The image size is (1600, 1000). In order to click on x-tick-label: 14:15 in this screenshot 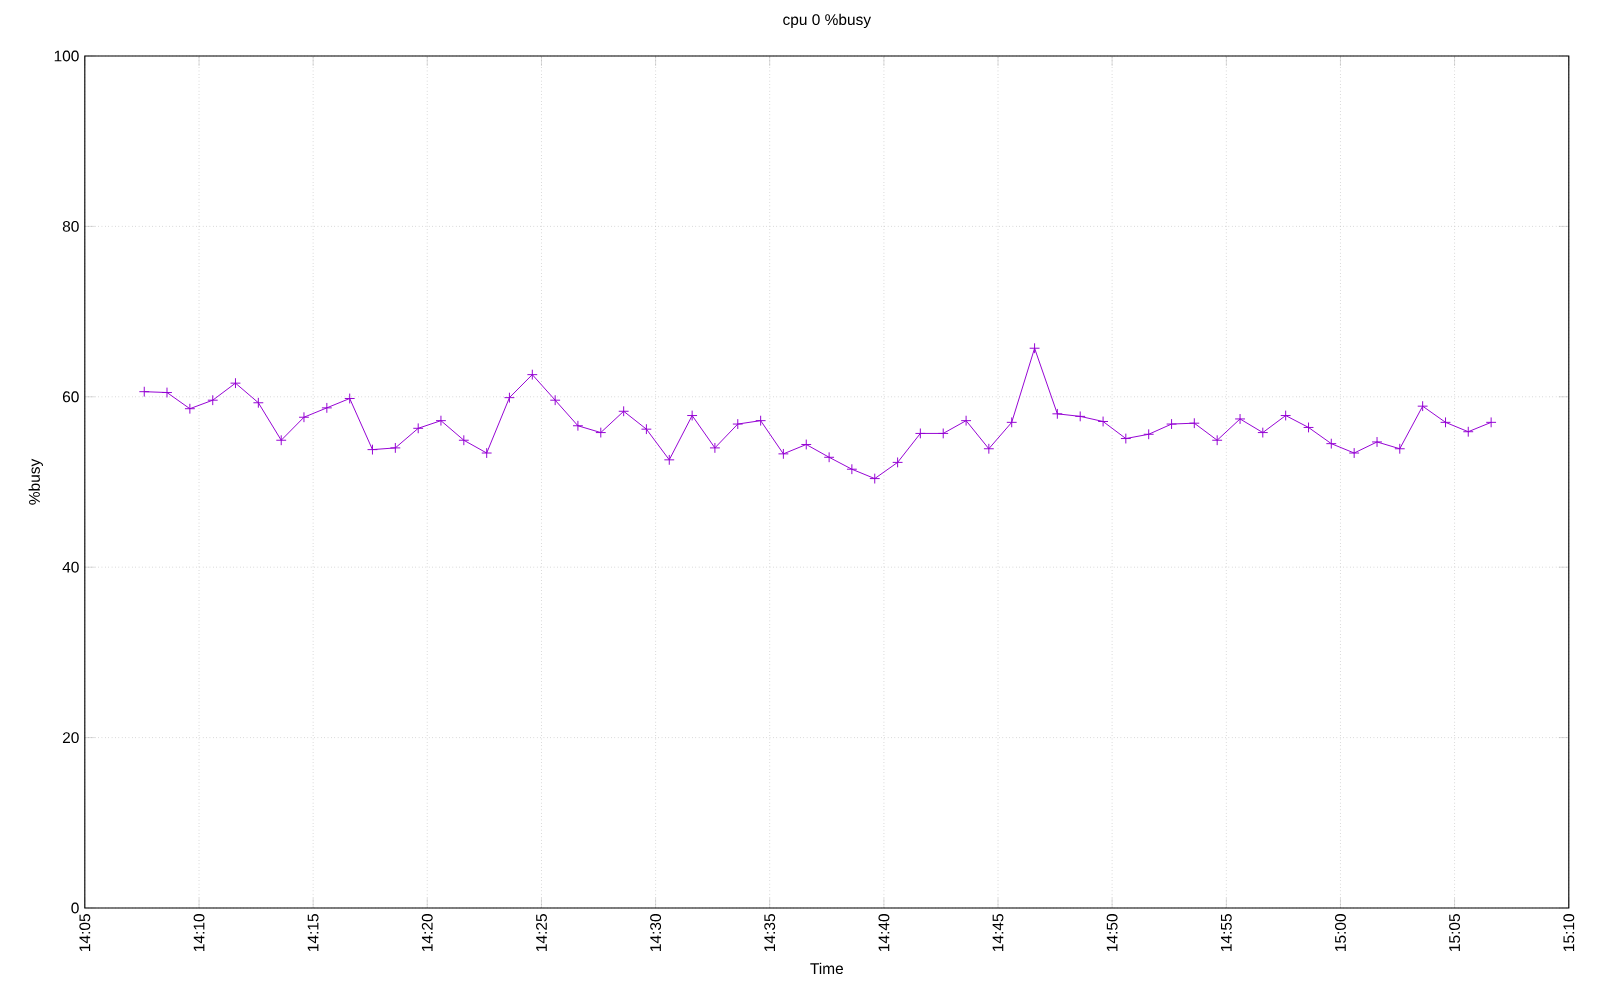, I will do `click(313, 932)`.